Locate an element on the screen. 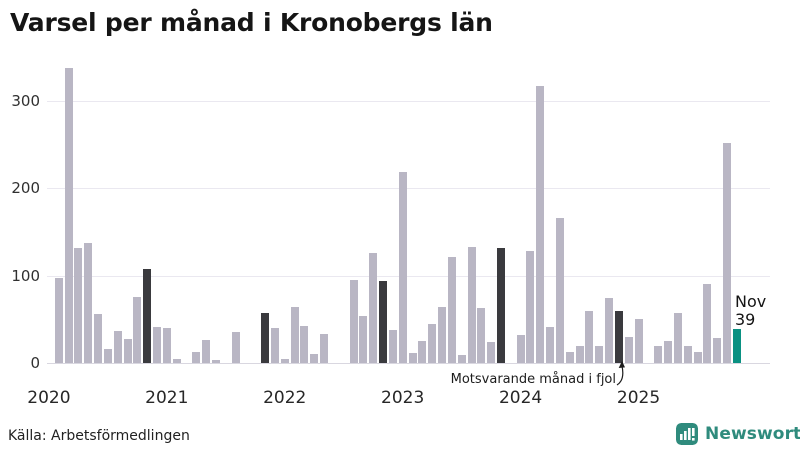 The height and width of the screenshot is (450, 800). current-month-value: 39 is located at coordinates (745, 319).